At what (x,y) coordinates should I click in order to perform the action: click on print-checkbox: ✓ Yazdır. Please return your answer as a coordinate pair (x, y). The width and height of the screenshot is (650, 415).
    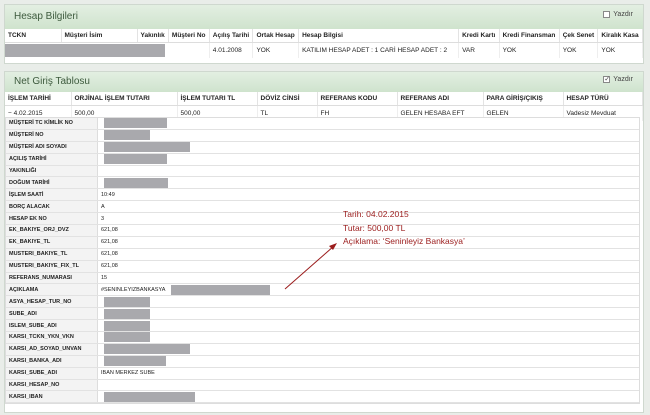
    Looking at the image, I should click on (618, 79).